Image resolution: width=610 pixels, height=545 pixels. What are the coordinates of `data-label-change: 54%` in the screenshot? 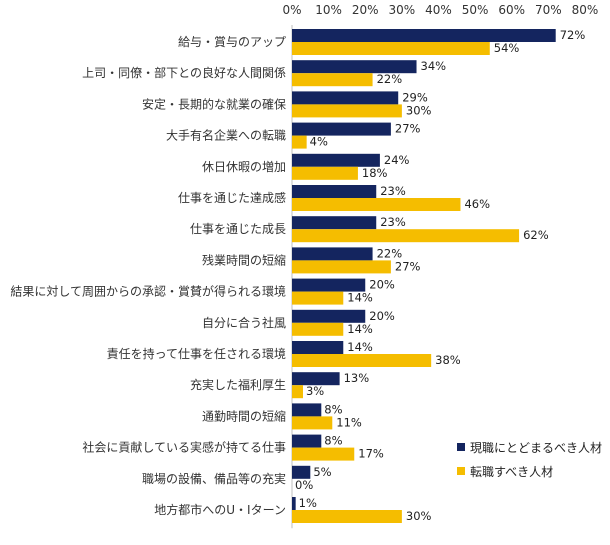 It's located at (507, 48).